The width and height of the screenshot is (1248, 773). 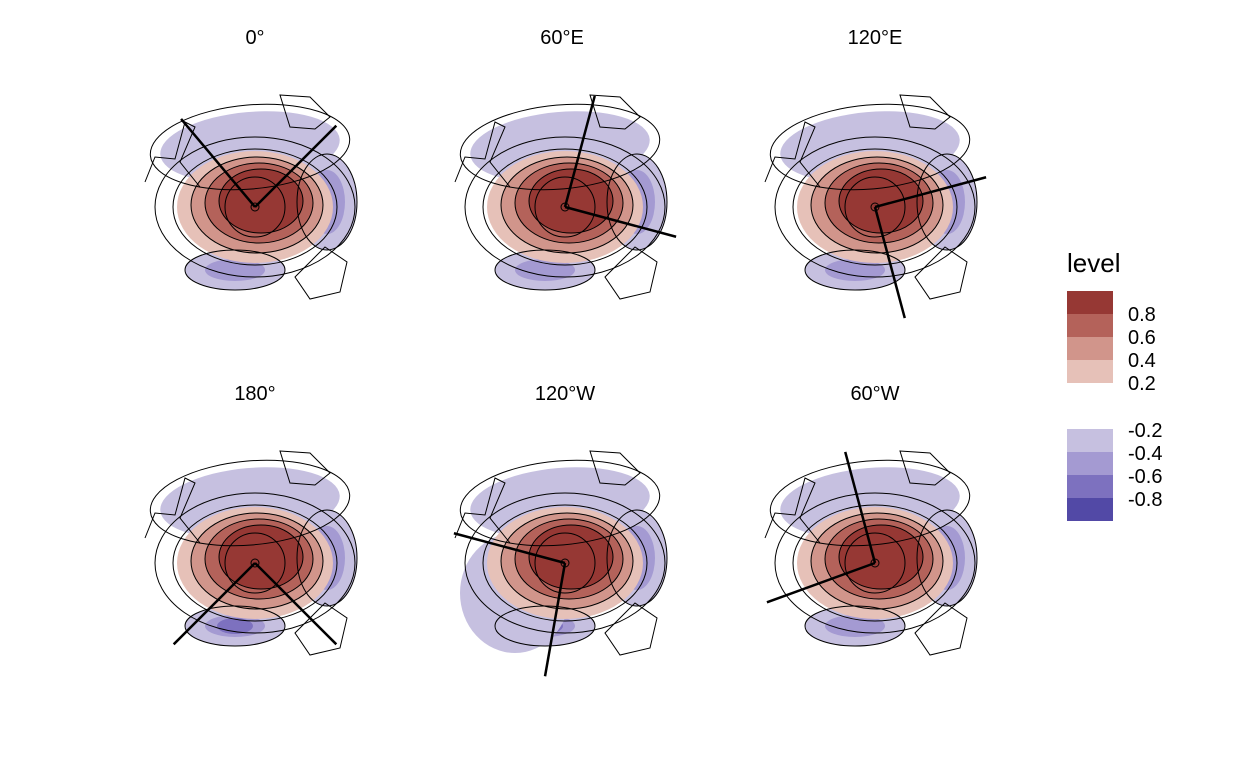 What do you see at coordinates (1142, 384) in the screenshot?
I see `legend-label-0.2: 0.2` at bounding box center [1142, 384].